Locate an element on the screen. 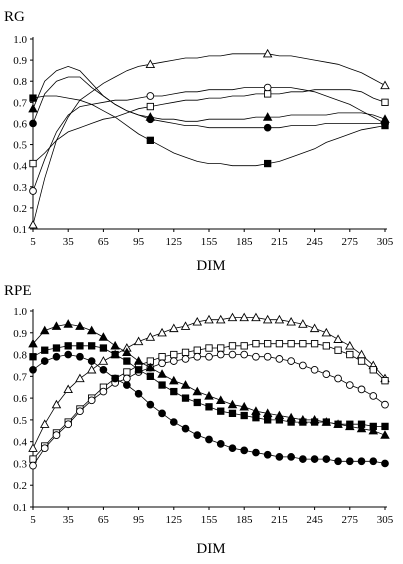 The height and width of the screenshot is (564, 403). x-tick-label: 275 is located at coordinates (350, 242).